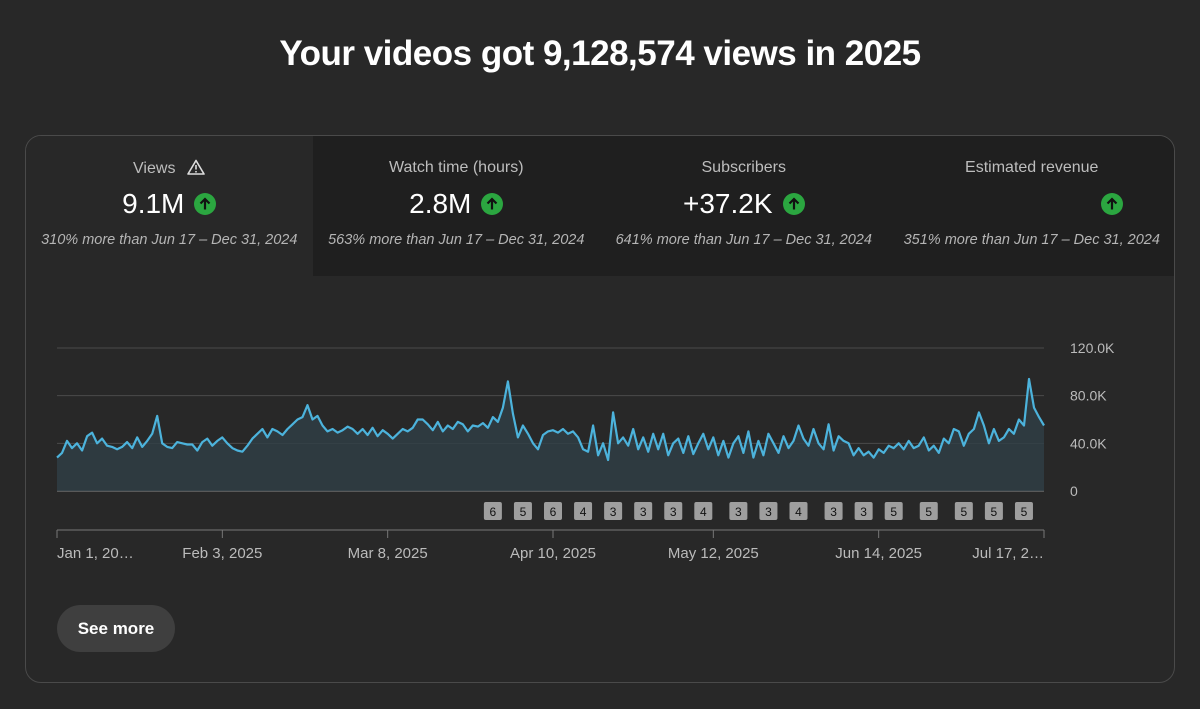 Image resolution: width=1200 pixels, height=709 pixels. Describe the element at coordinates (440, 203) in the screenshot. I see `metric-value: 2.8M` at that location.